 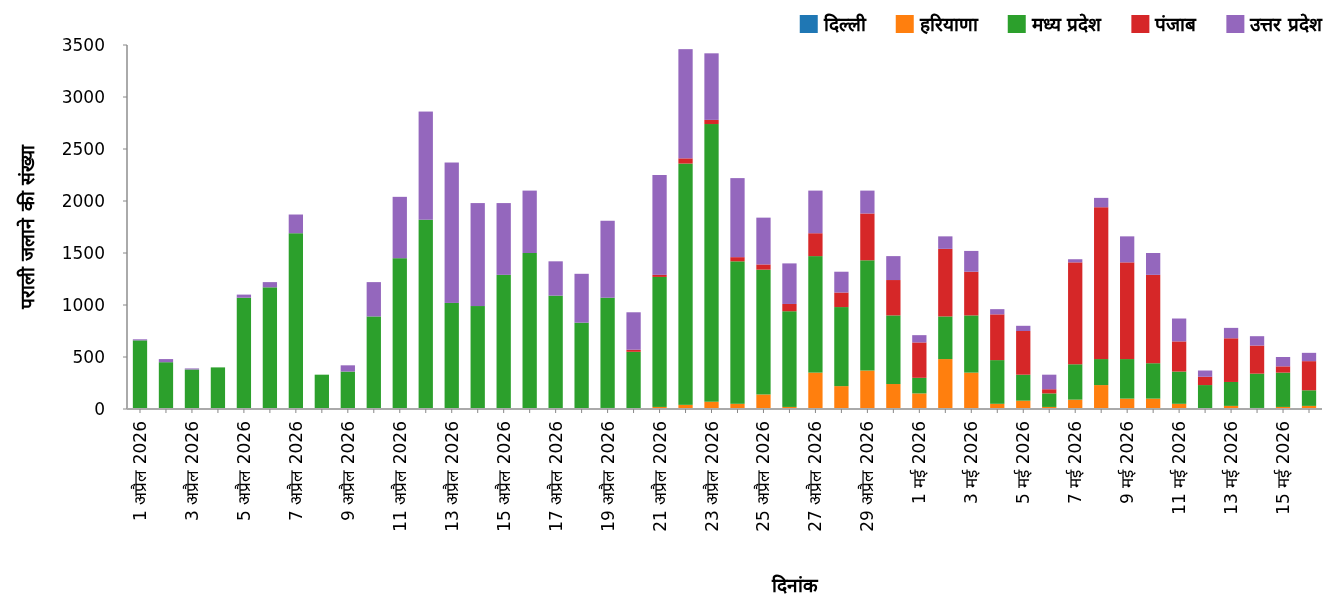 What do you see at coordinates (1176, 24) in the screenshot?
I see `legend-label: पंजाब` at bounding box center [1176, 24].